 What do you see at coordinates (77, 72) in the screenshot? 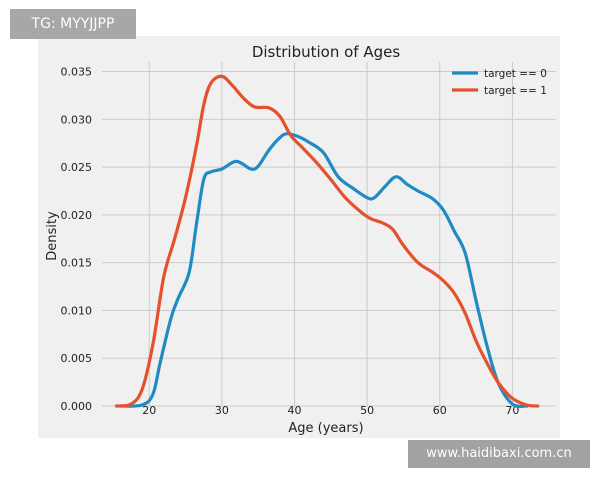
I see `y-tick-label: 0.035` at bounding box center [77, 72].